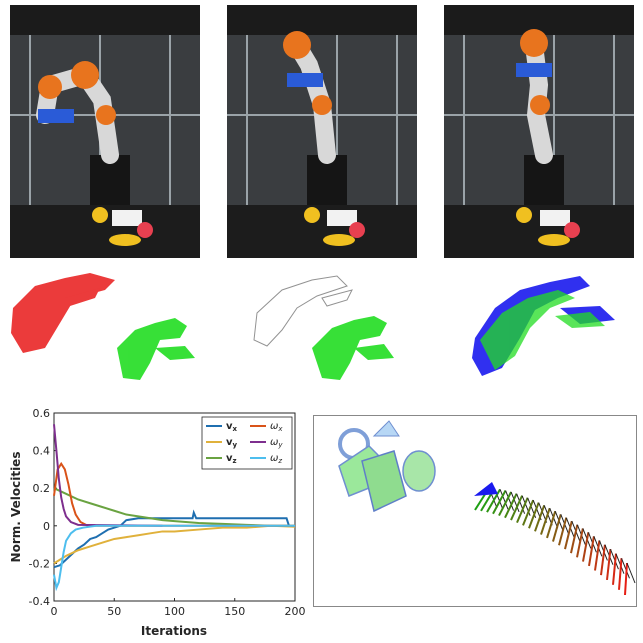  I want to click on camera-frustum, so click(486, 489).